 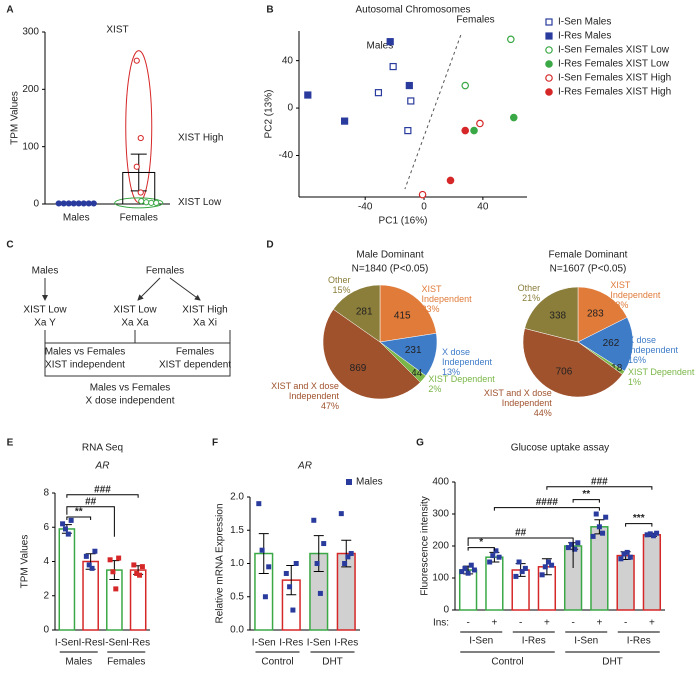 What do you see at coordinates (435, 388) in the screenshot?
I see `slice-percent: 2%` at bounding box center [435, 388].